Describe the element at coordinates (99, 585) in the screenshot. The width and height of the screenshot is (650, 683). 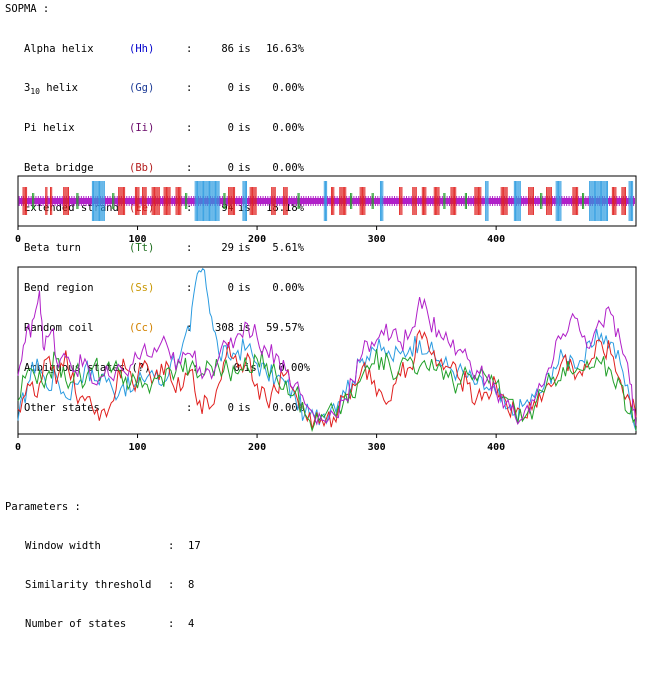
I see `param-row: Similarity threshold : 8` at that location.